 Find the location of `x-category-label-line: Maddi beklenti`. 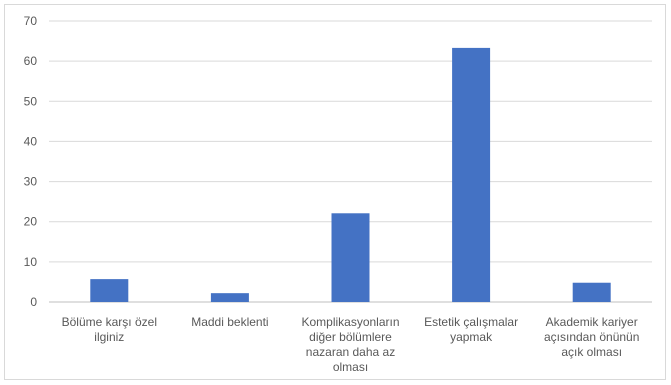

x-category-label-line: Maddi beklenti is located at coordinates (229, 322).